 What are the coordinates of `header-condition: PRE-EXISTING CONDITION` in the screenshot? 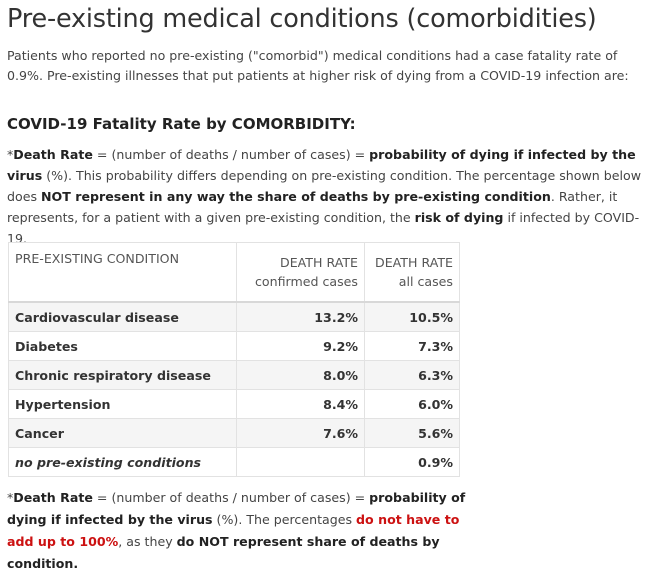 It's located at (122, 272).